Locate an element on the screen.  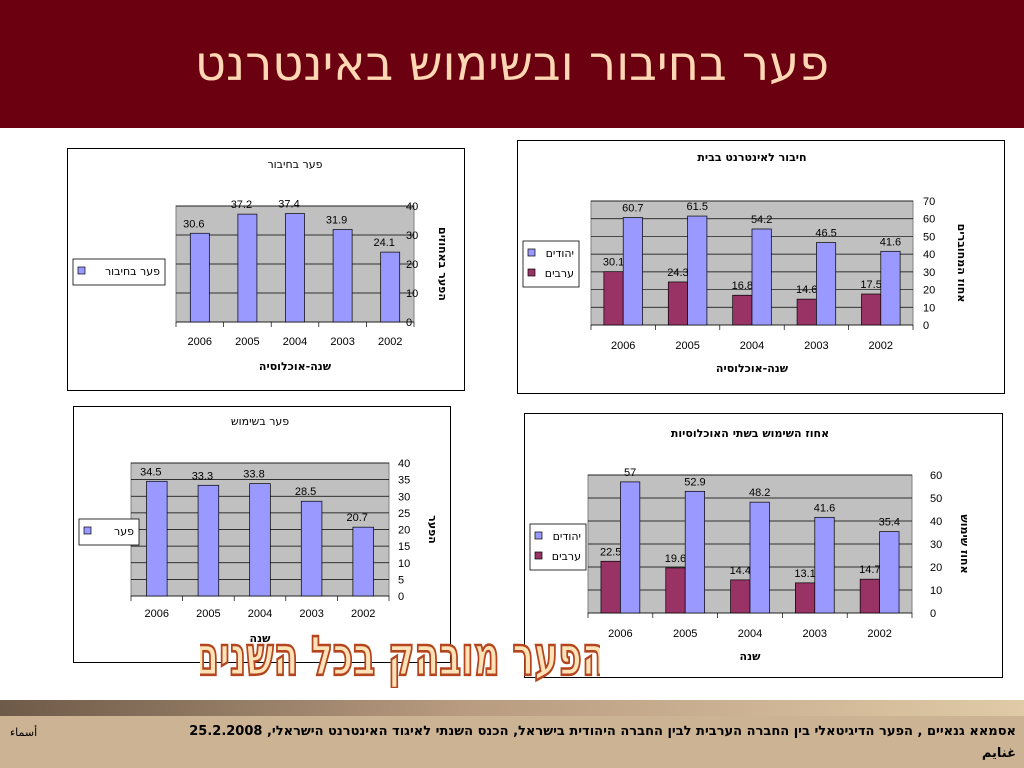
y-axis-label: אחוז שימוש is located at coordinates (964, 543).